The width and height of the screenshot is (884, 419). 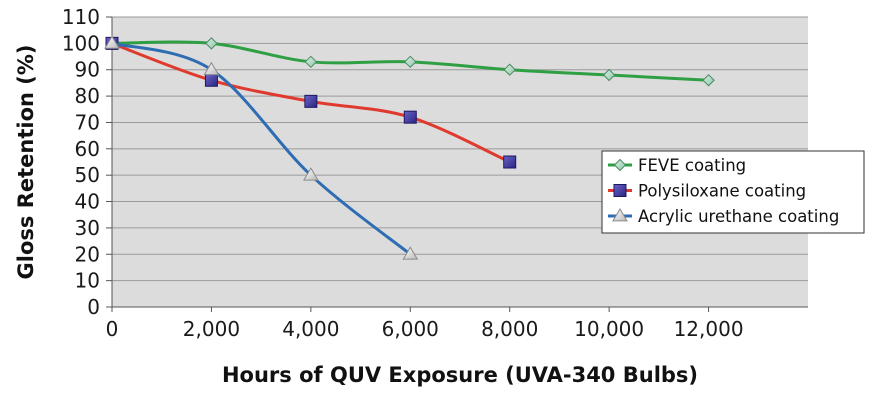 I want to click on legend-item: Acrylic urethane coating, so click(x=723, y=216).